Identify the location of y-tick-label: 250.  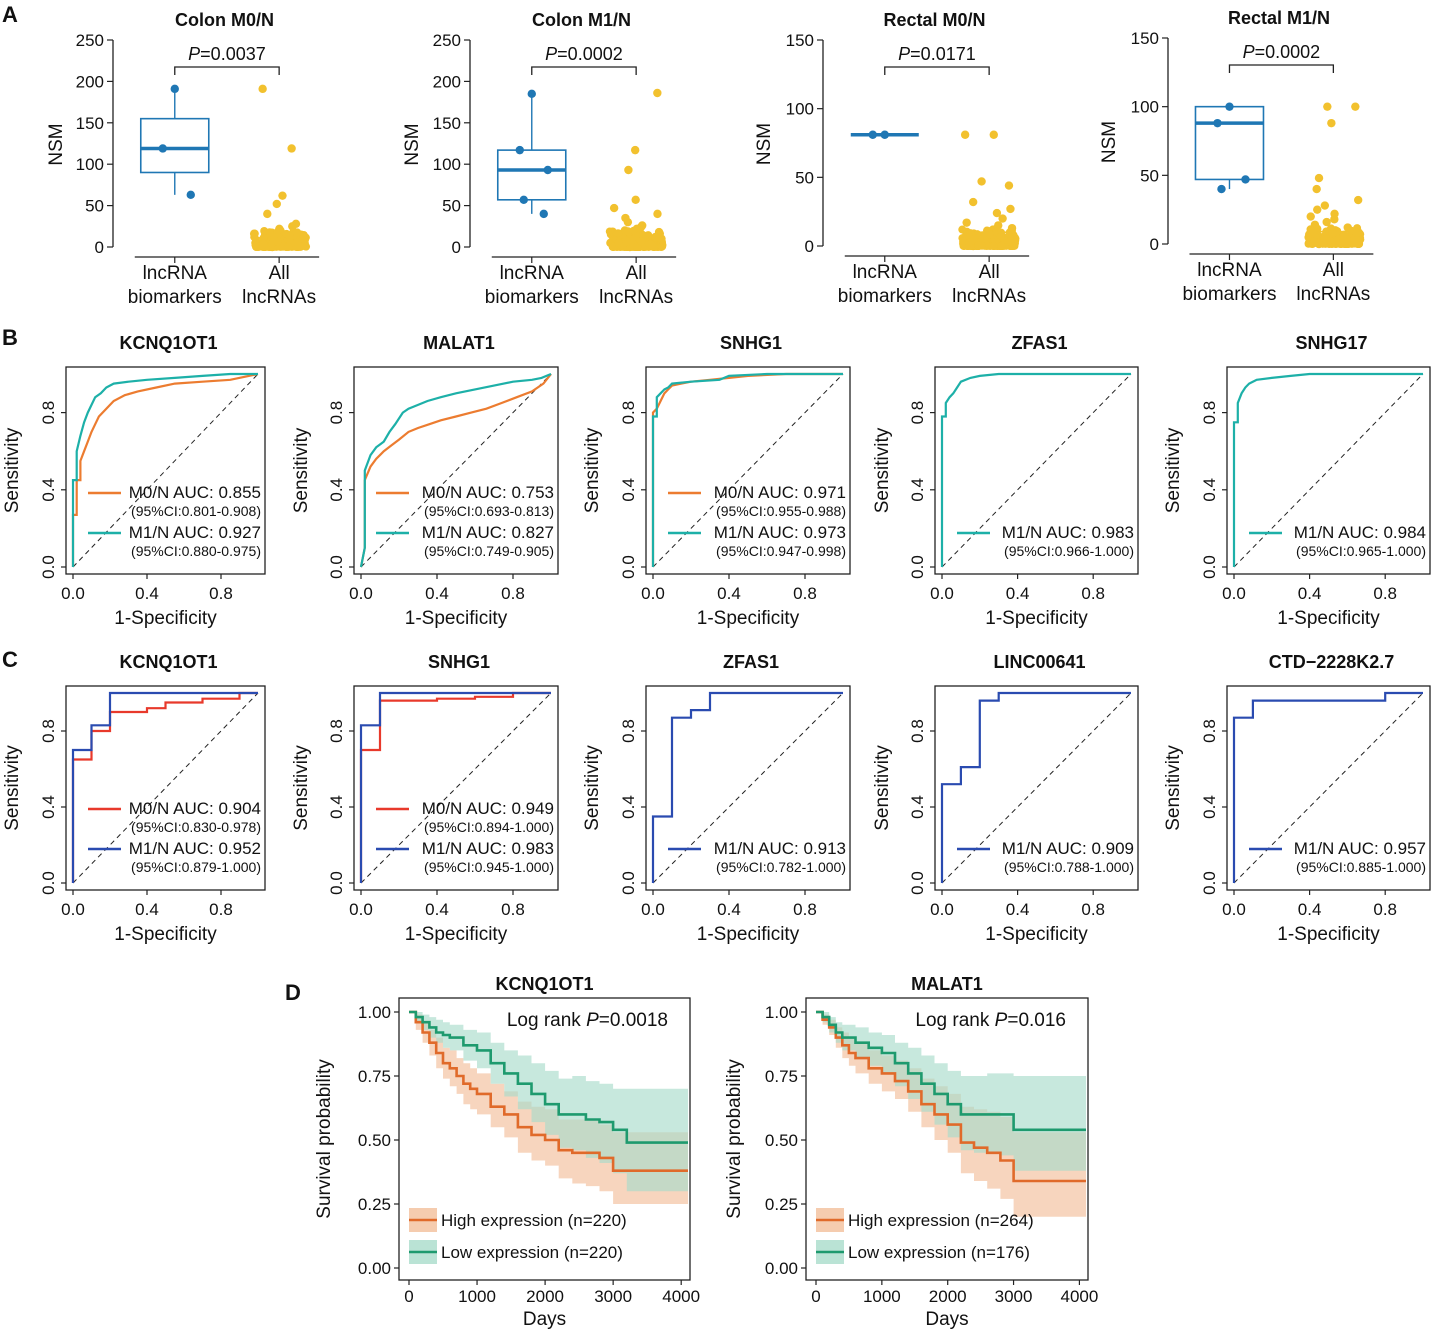
(90, 40).